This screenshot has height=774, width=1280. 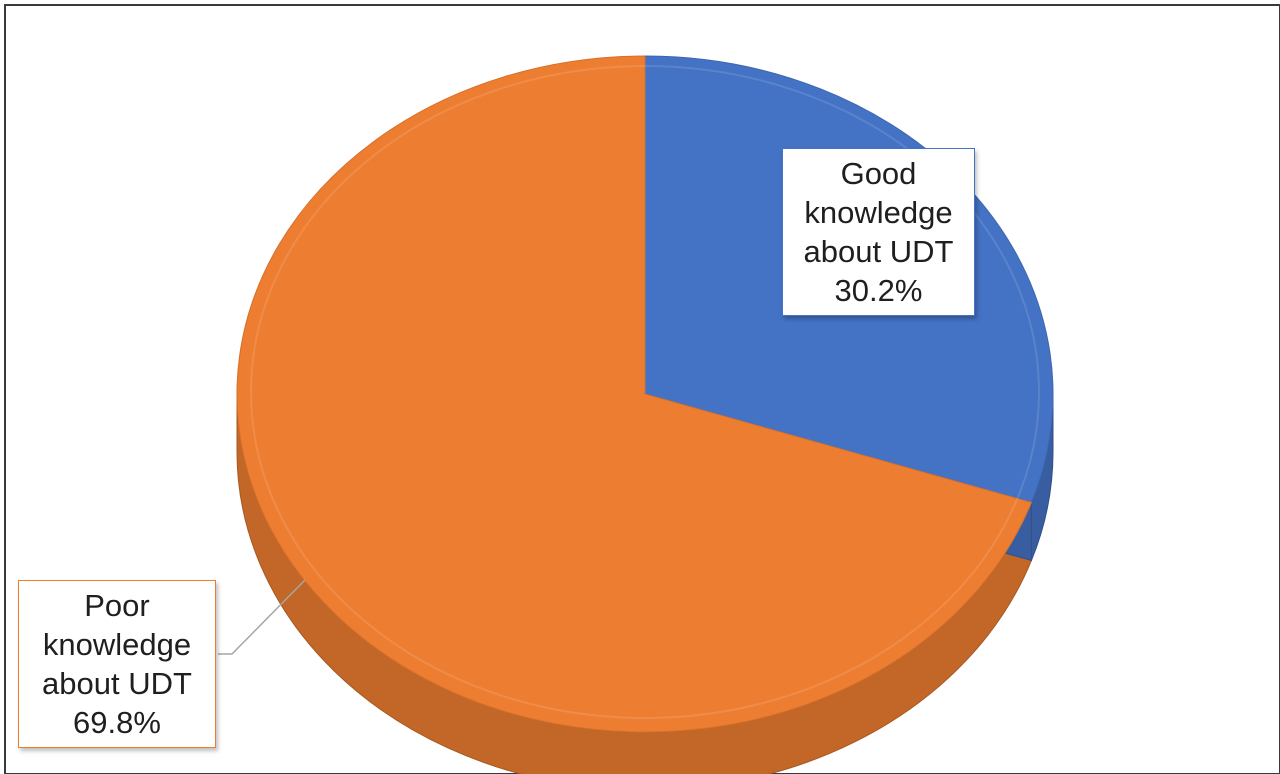 I want to click on leader-line-poor, so click(x=262, y=617).